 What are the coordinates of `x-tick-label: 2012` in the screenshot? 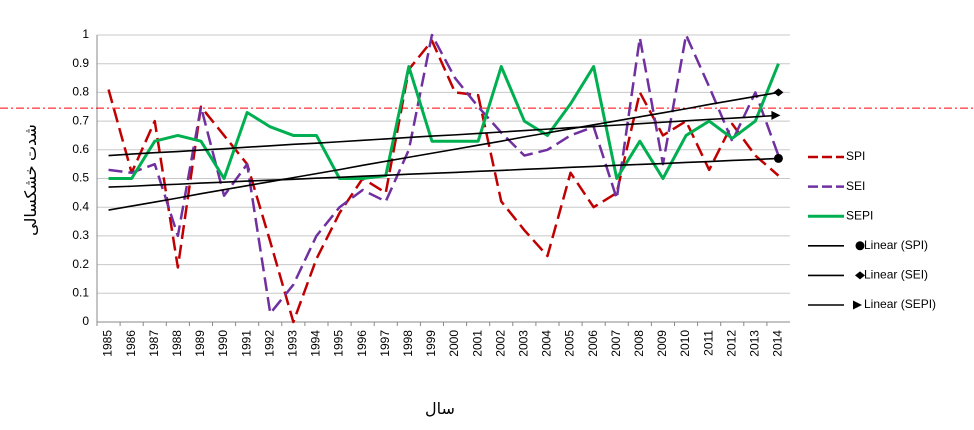 It's located at (731, 343).